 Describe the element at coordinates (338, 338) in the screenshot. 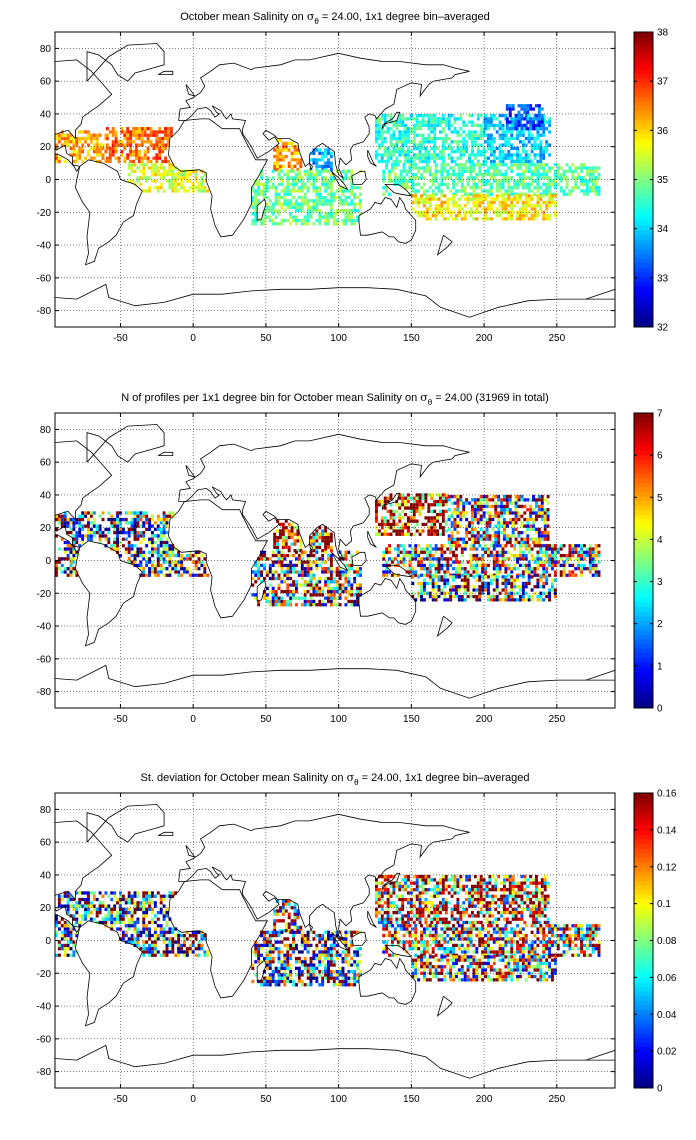

I see `x-tick-label: 100` at that location.